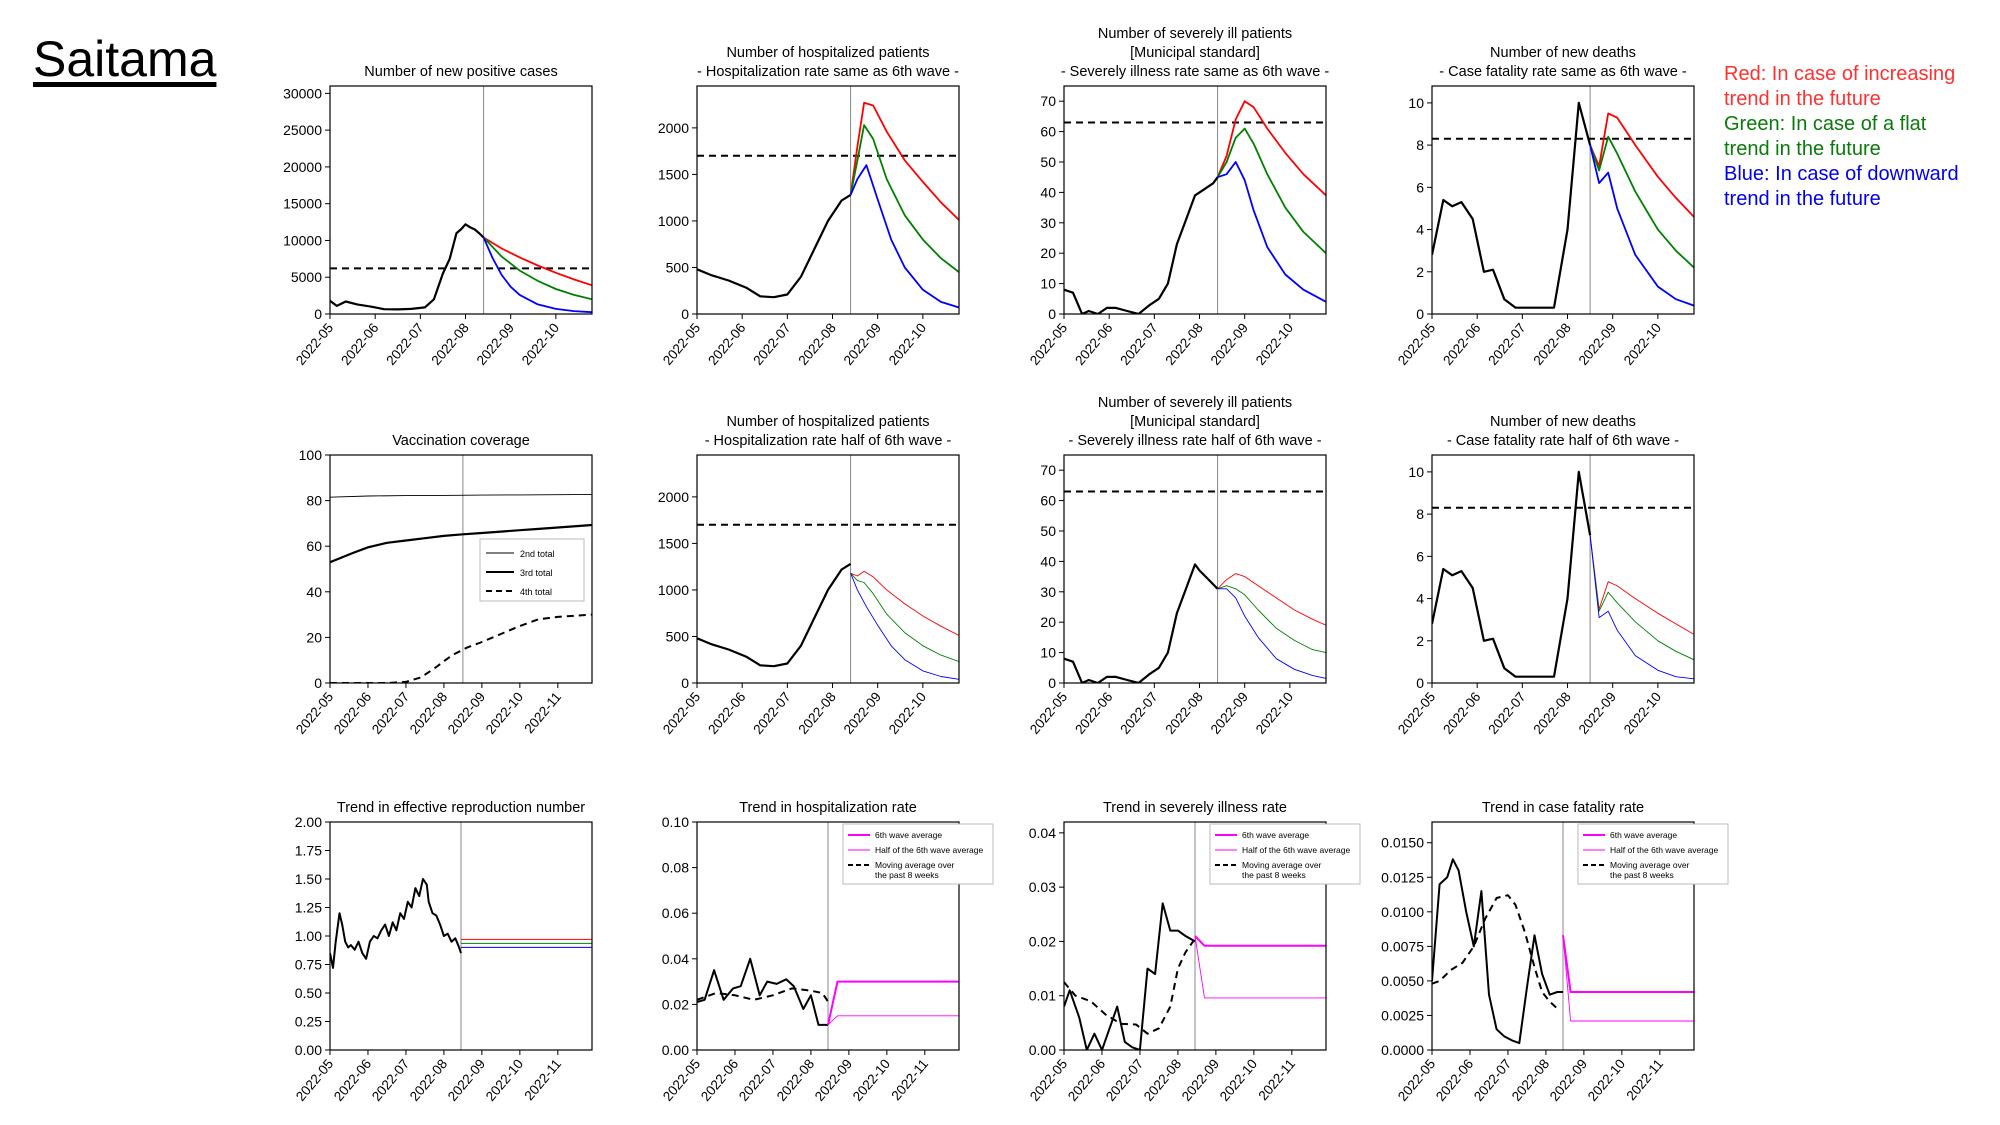 The width and height of the screenshot is (2000, 1125). What do you see at coordinates (673, 590) in the screenshot?
I see `y-tick-label: 1000` at bounding box center [673, 590].